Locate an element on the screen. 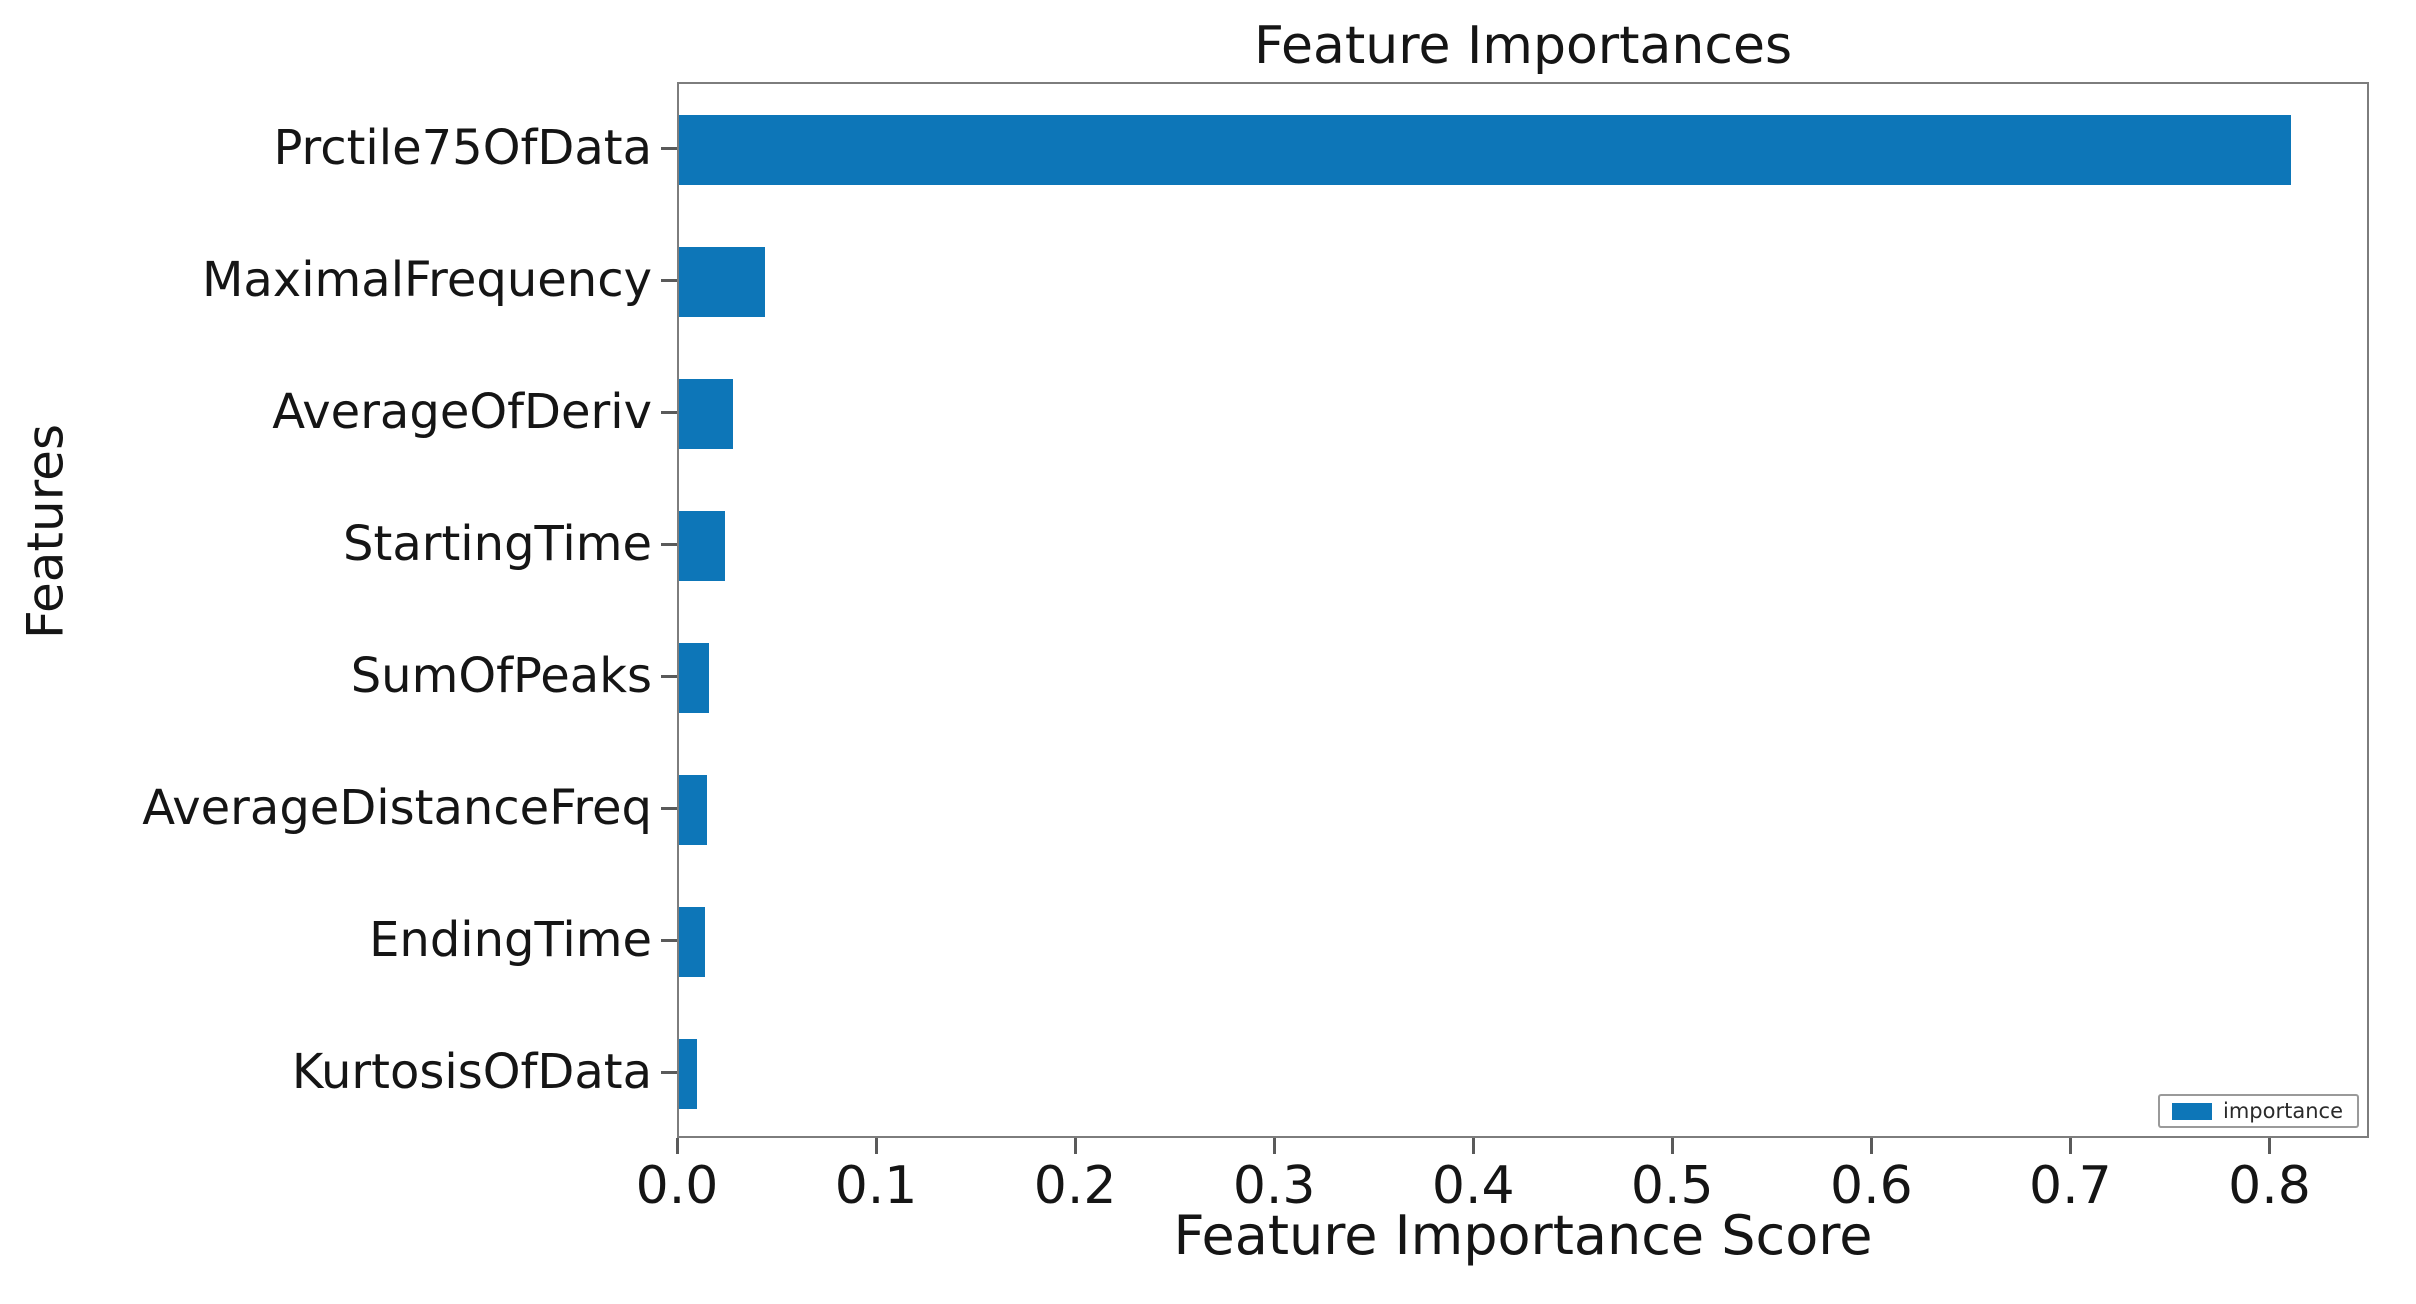 The image size is (2416, 1304). y-tick-label: AverageOfDeriv is located at coordinates (462, 412).